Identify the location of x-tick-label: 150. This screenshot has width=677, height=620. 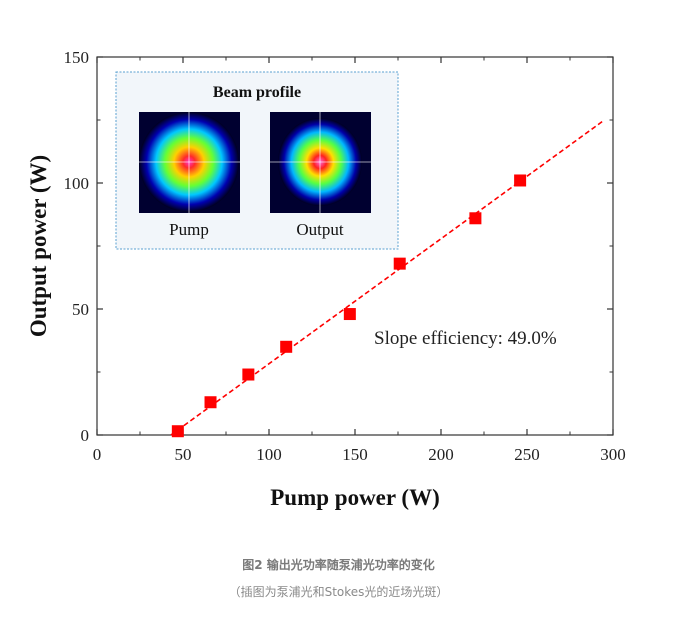
(355, 454).